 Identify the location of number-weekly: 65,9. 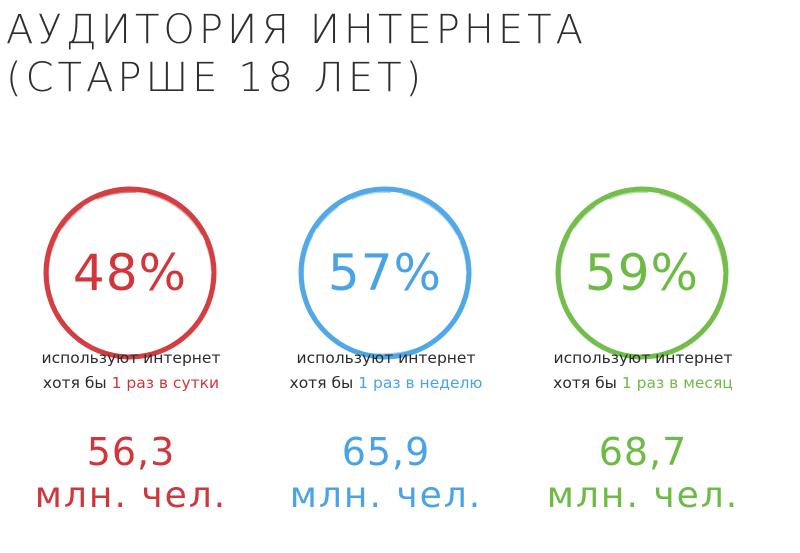
(386, 452).